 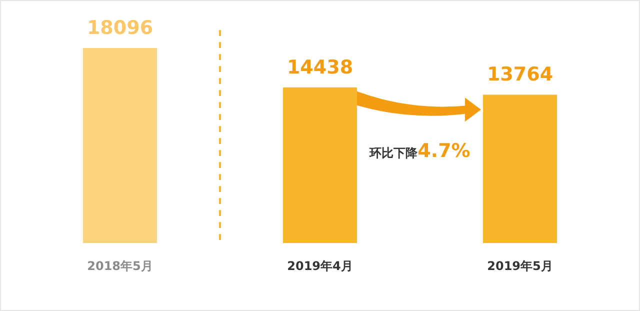 I want to click on data-label: 18096, so click(x=120, y=28).